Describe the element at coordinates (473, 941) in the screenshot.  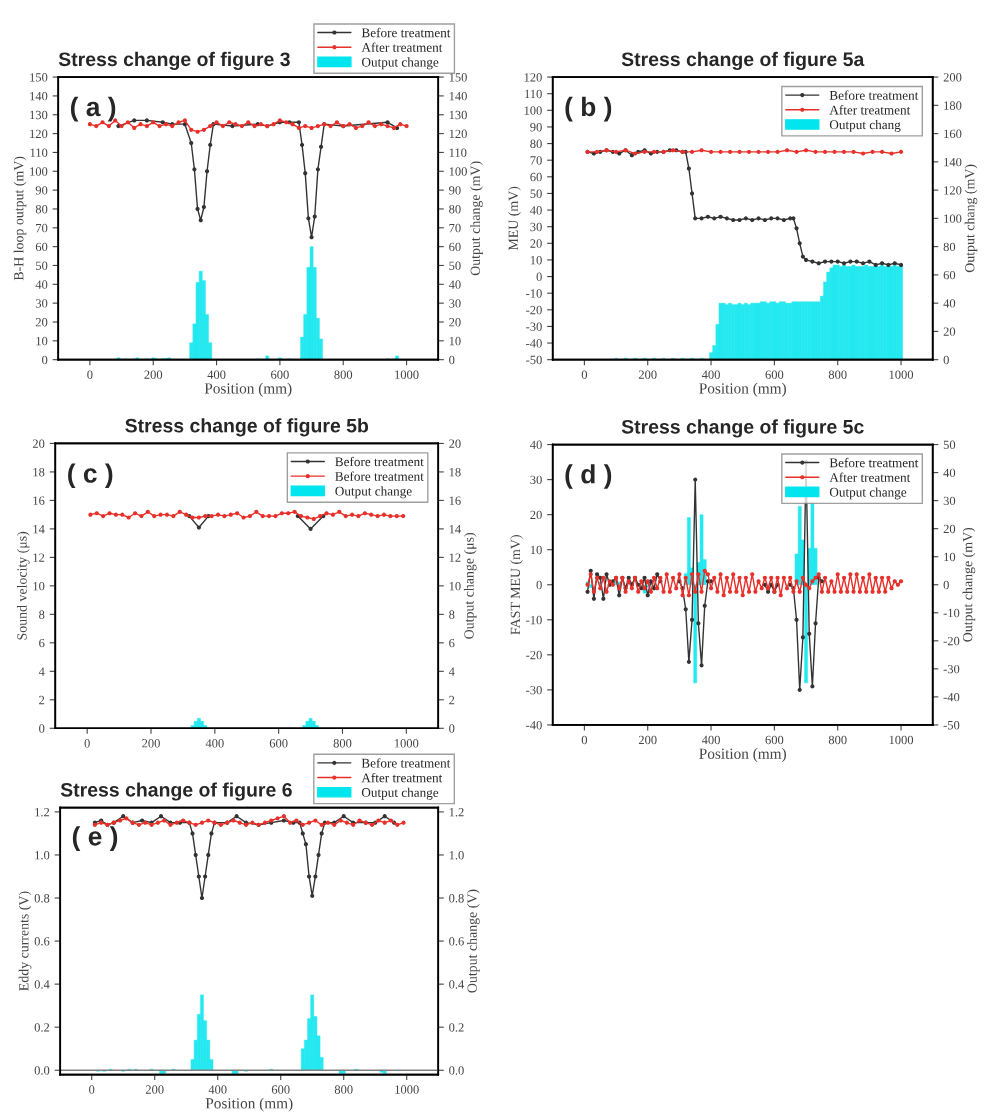
I see `y2-axis-title: Output change (V)` at that location.